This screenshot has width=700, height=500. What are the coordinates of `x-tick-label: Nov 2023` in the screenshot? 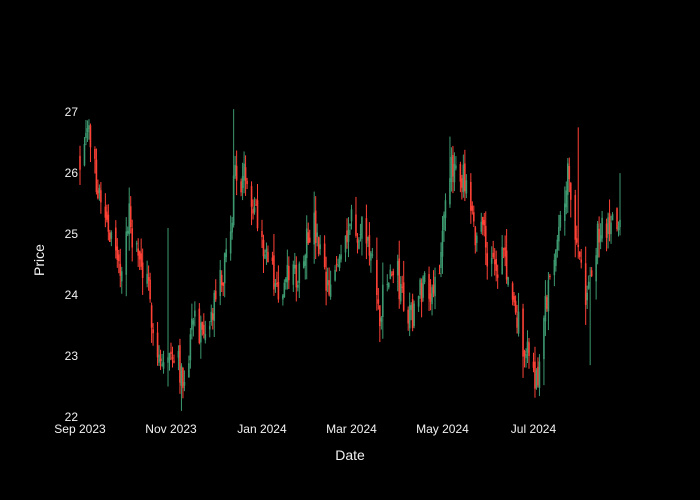 It's located at (171, 429).